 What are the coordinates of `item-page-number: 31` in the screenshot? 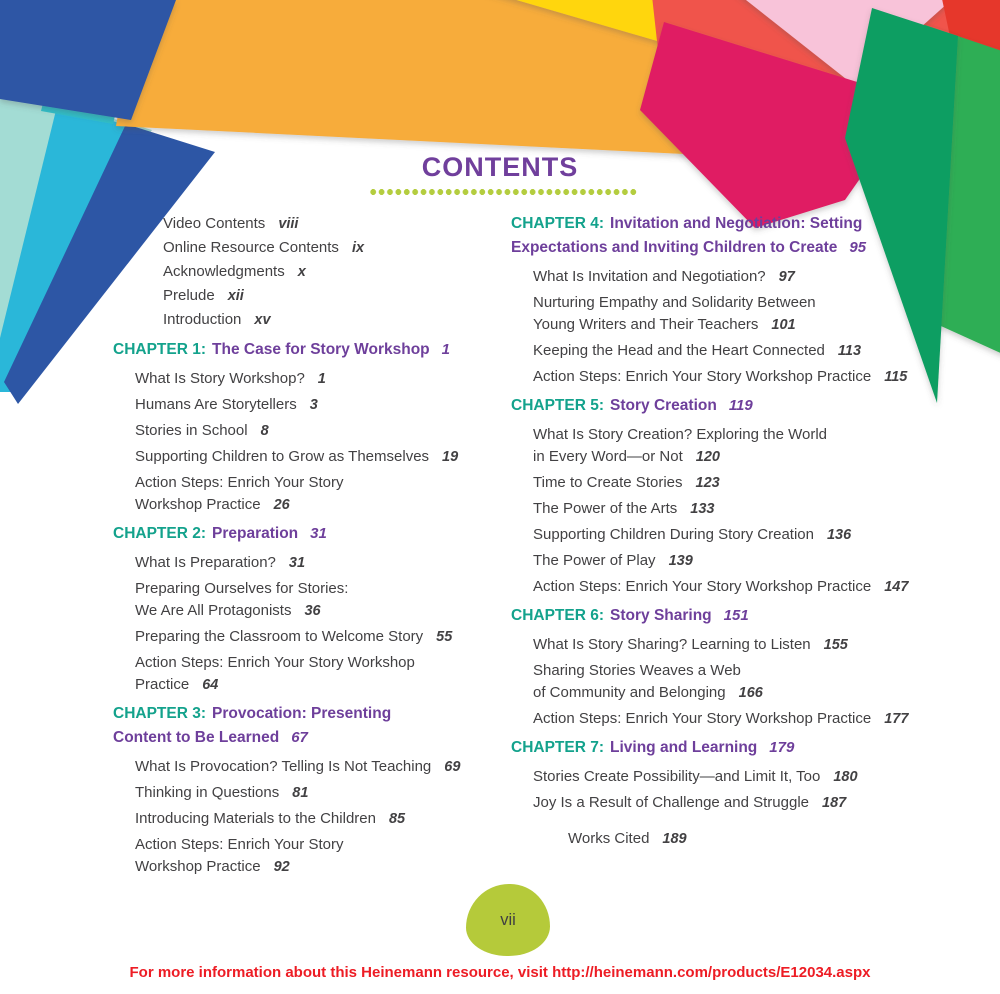 It's located at (297, 563).